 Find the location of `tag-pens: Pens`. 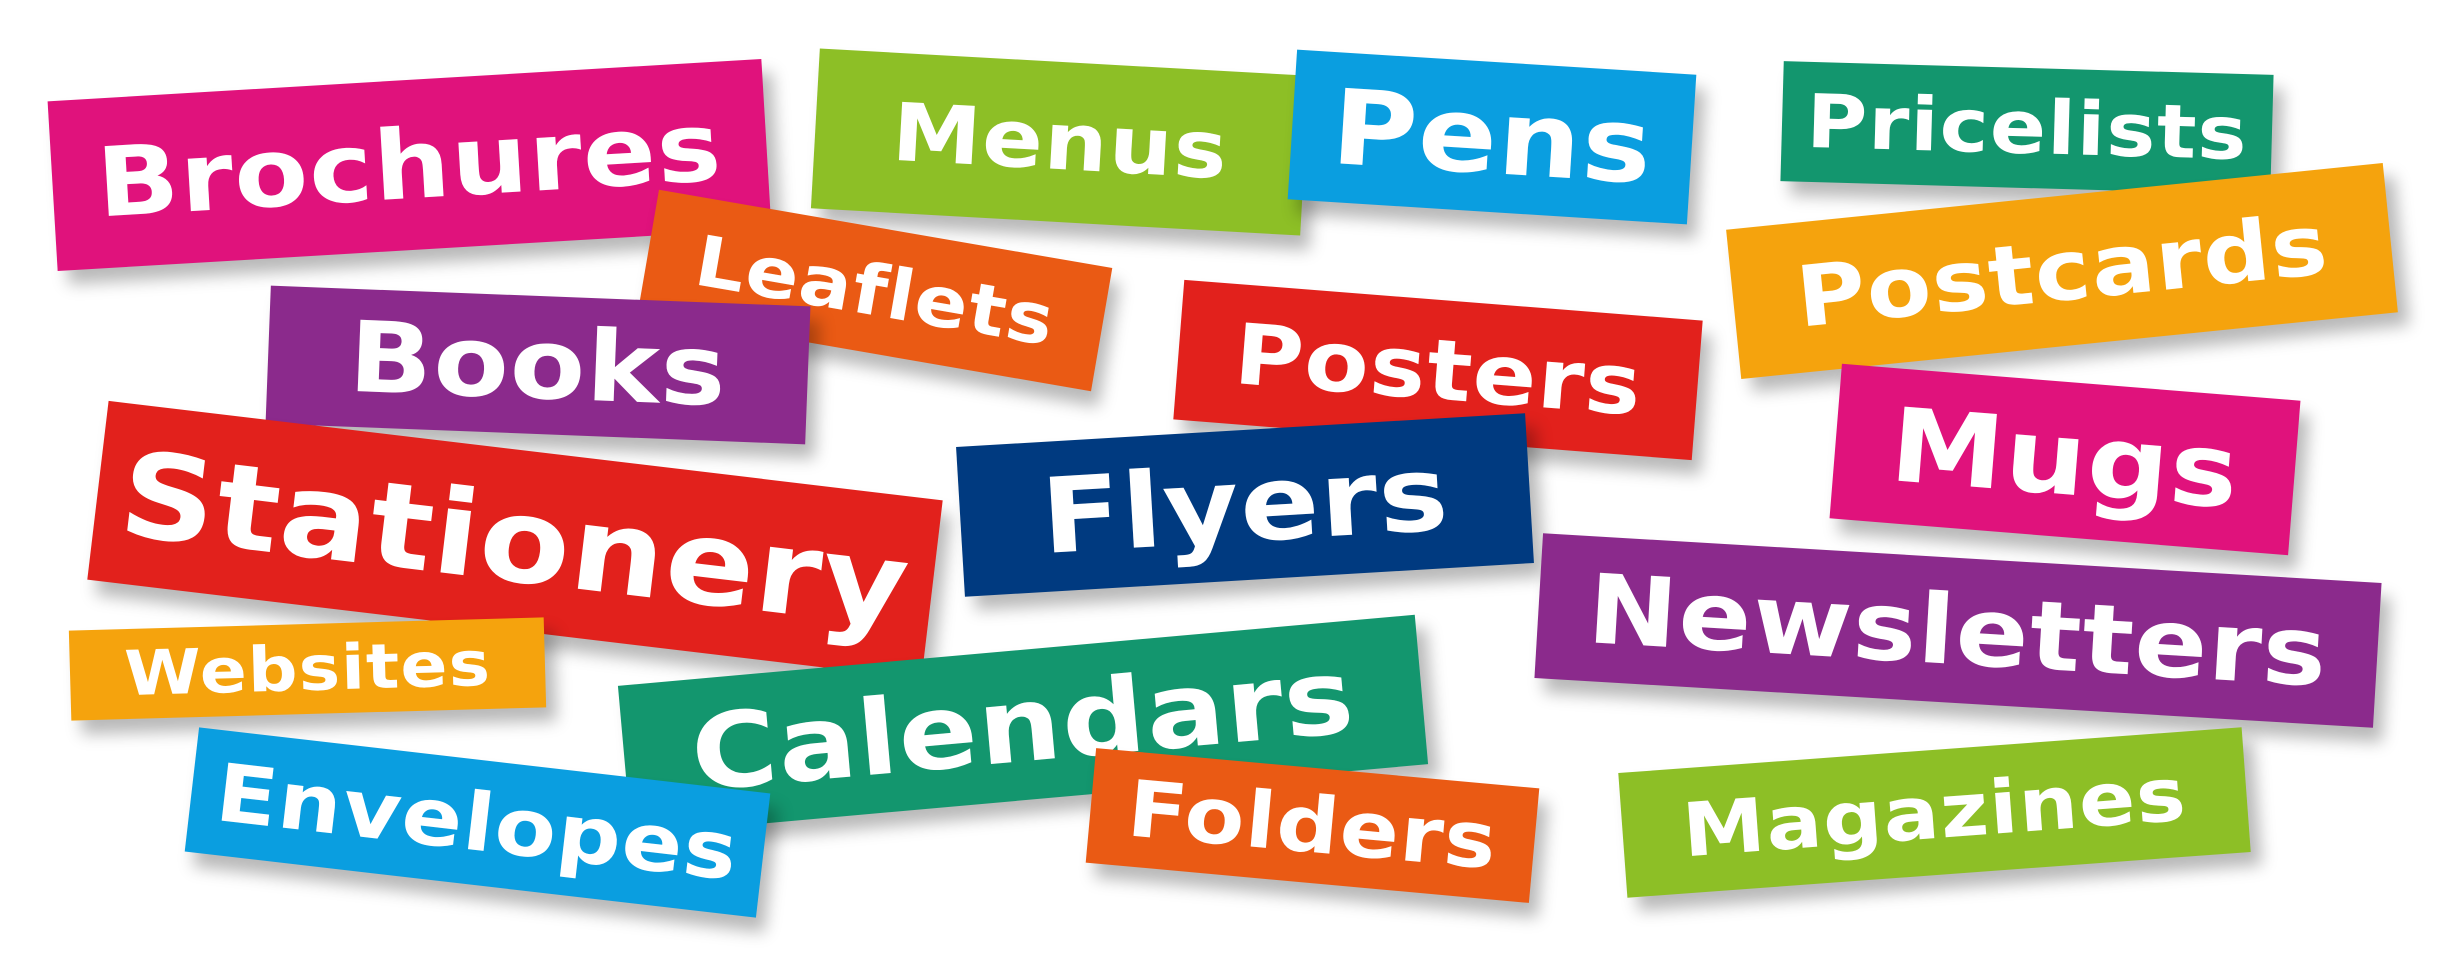

tag-pens: Pens is located at coordinates (1492, 137).